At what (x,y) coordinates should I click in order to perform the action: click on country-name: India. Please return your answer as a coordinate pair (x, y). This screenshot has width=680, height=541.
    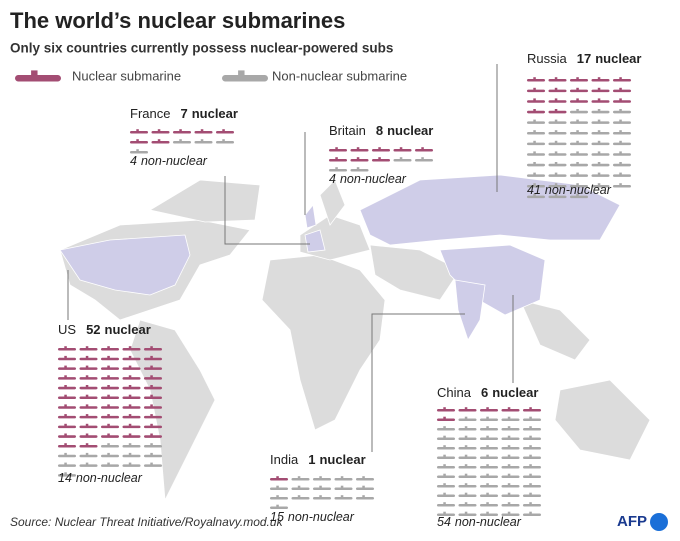
    Looking at the image, I should click on (284, 459).